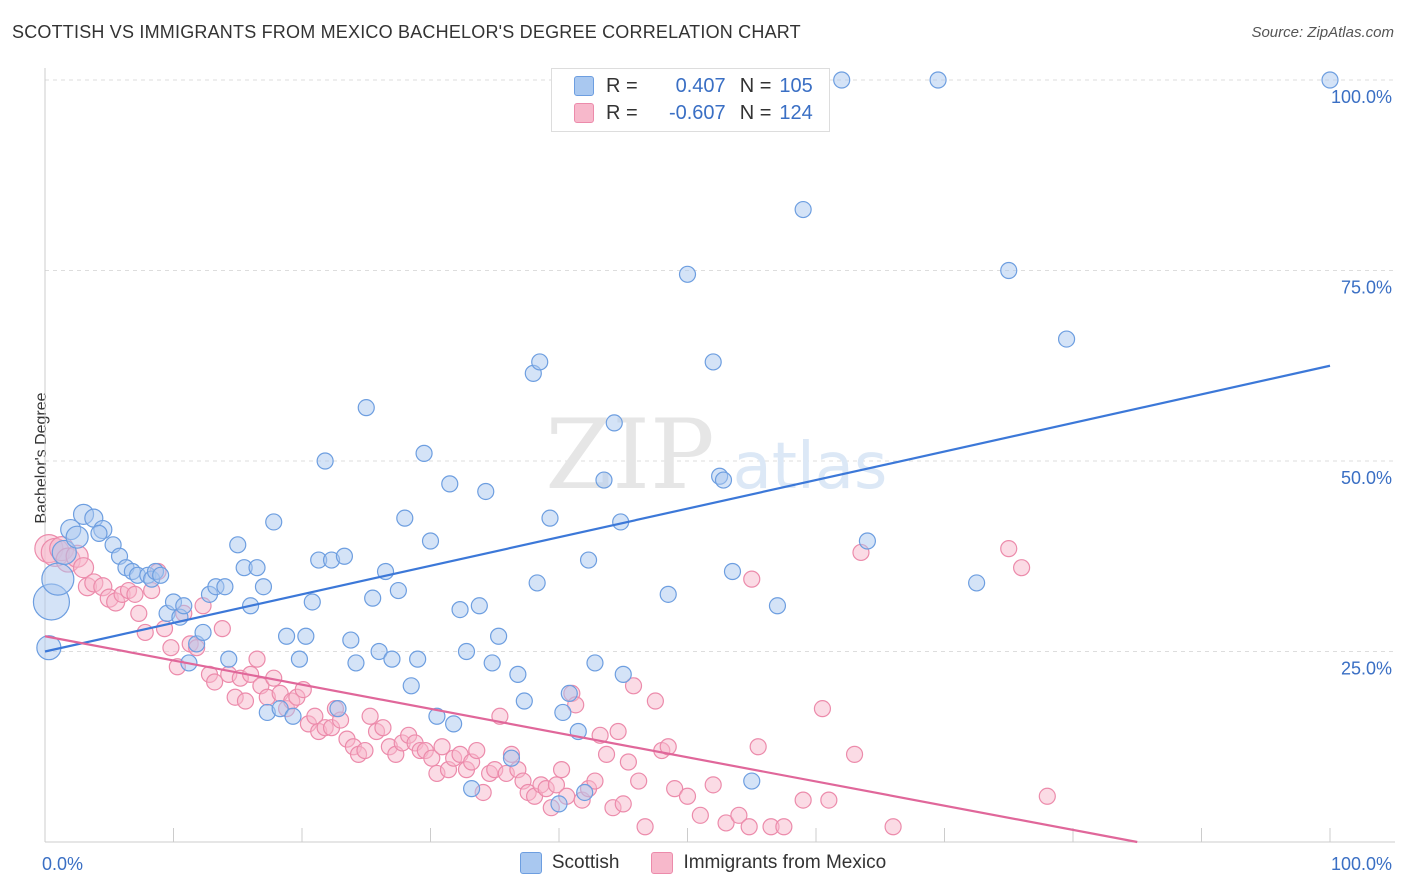 The image size is (1406, 892). I want to click on legend-item-mexico: Immigrants from Mexico, so click(768, 863).